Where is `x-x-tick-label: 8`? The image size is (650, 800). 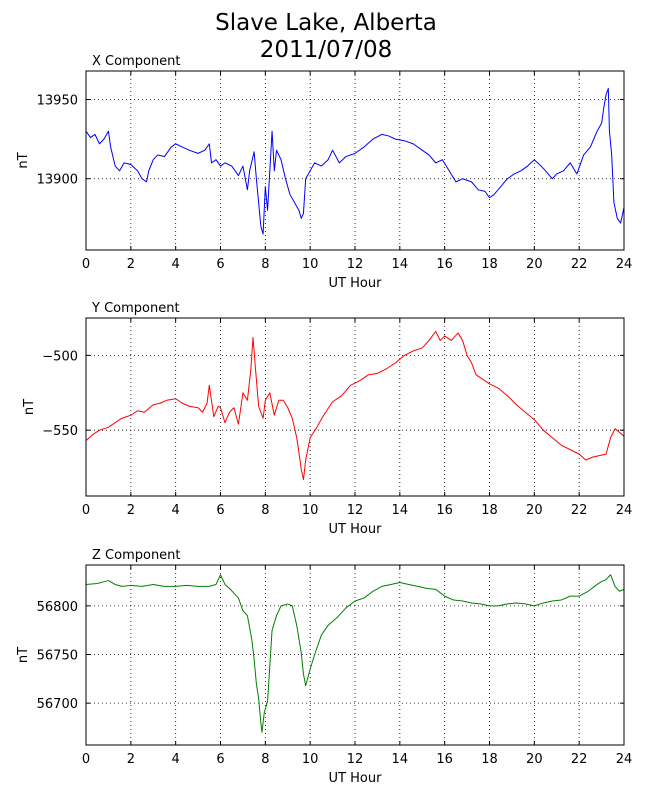
x-x-tick-label: 8 is located at coordinates (265, 264).